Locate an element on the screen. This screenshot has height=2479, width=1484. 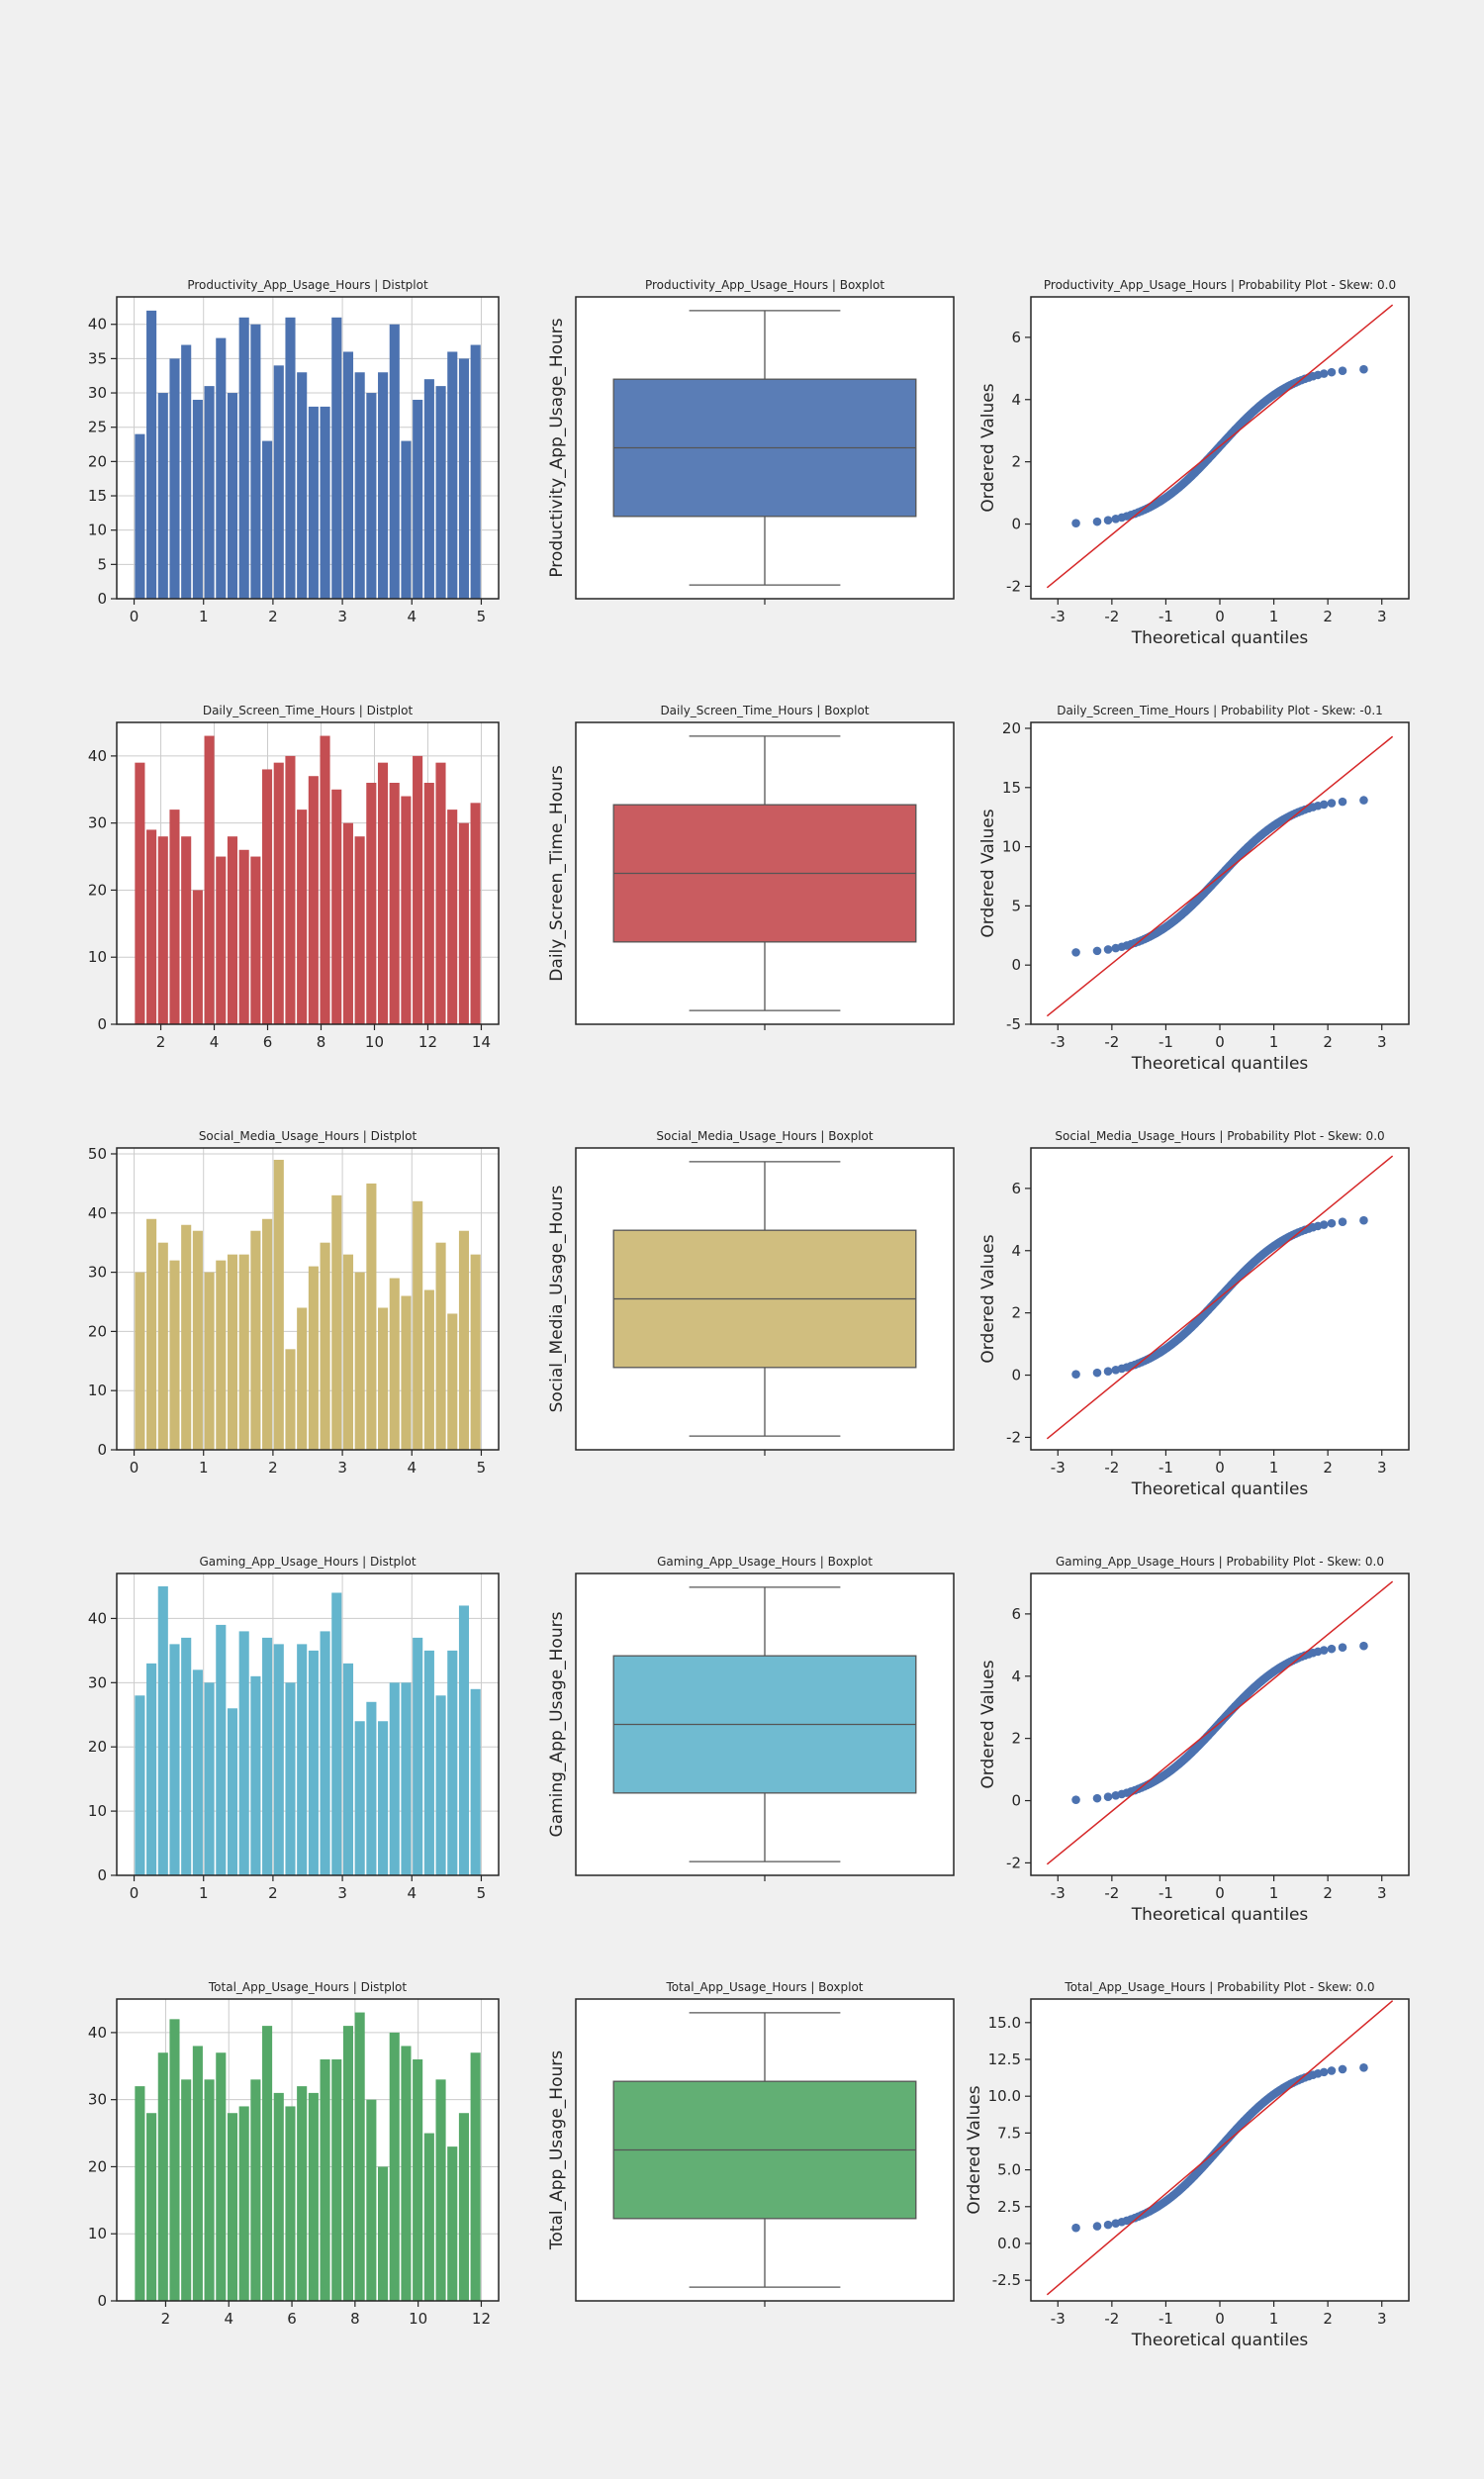
distplot-title: Productivity_App_Usage_Hours | Distplot is located at coordinates (307, 285).